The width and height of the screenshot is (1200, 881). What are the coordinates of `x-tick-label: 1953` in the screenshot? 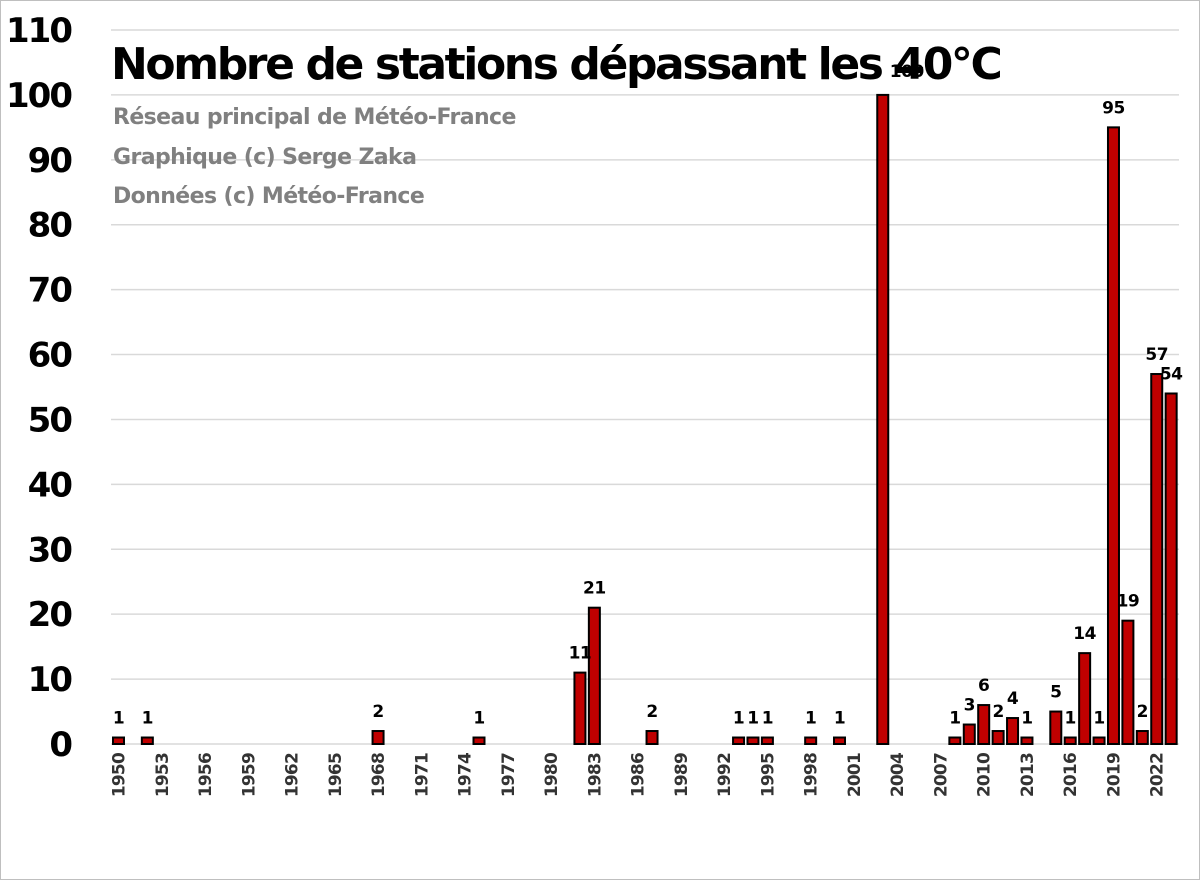 It's located at (163, 775).